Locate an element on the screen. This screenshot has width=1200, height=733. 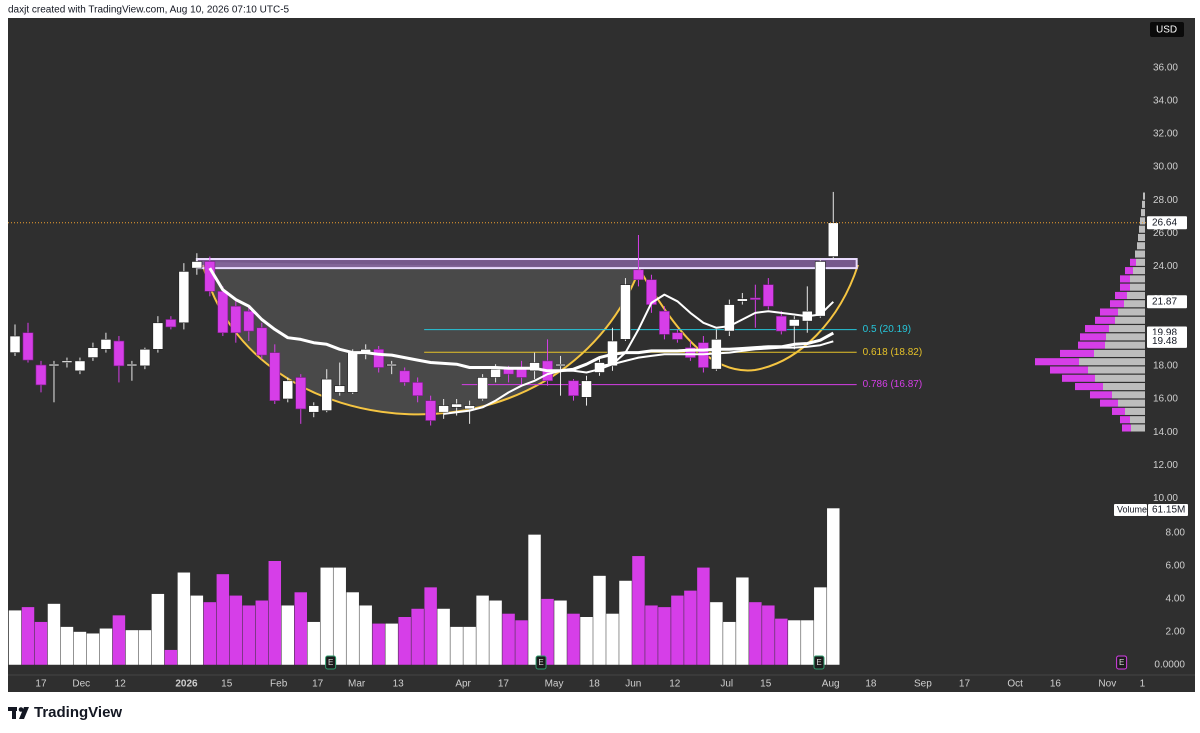
resistance-box is located at coordinates (526, 264).